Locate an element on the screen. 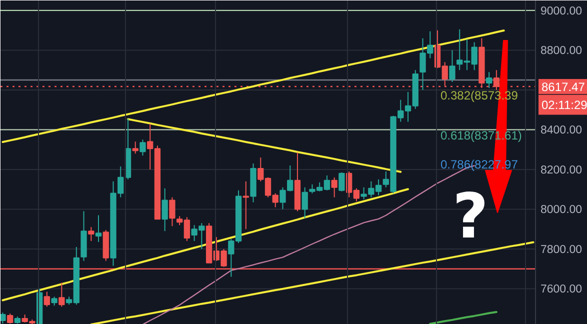 Image resolution: width=587 pixels, height=324 pixels. y-tick-label: 8200.00 is located at coordinates (561, 170).